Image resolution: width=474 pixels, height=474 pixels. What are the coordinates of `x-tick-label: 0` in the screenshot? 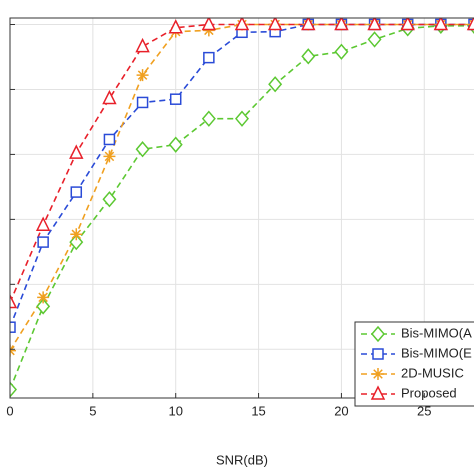 It's located at (9, 410).